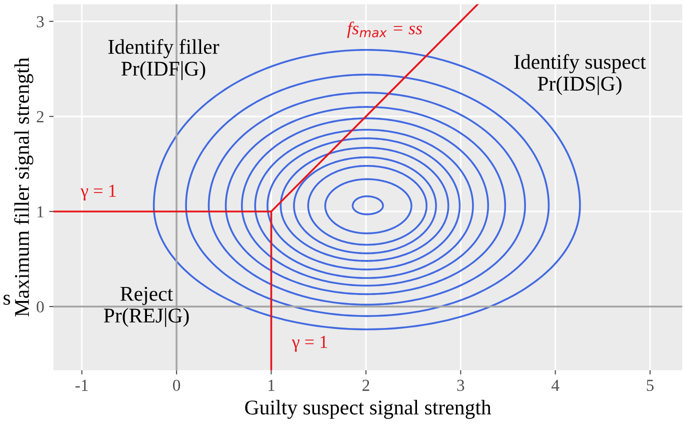  I want to click on annotation: Identify suspect Pr(IDS|G), so click(580, 75).